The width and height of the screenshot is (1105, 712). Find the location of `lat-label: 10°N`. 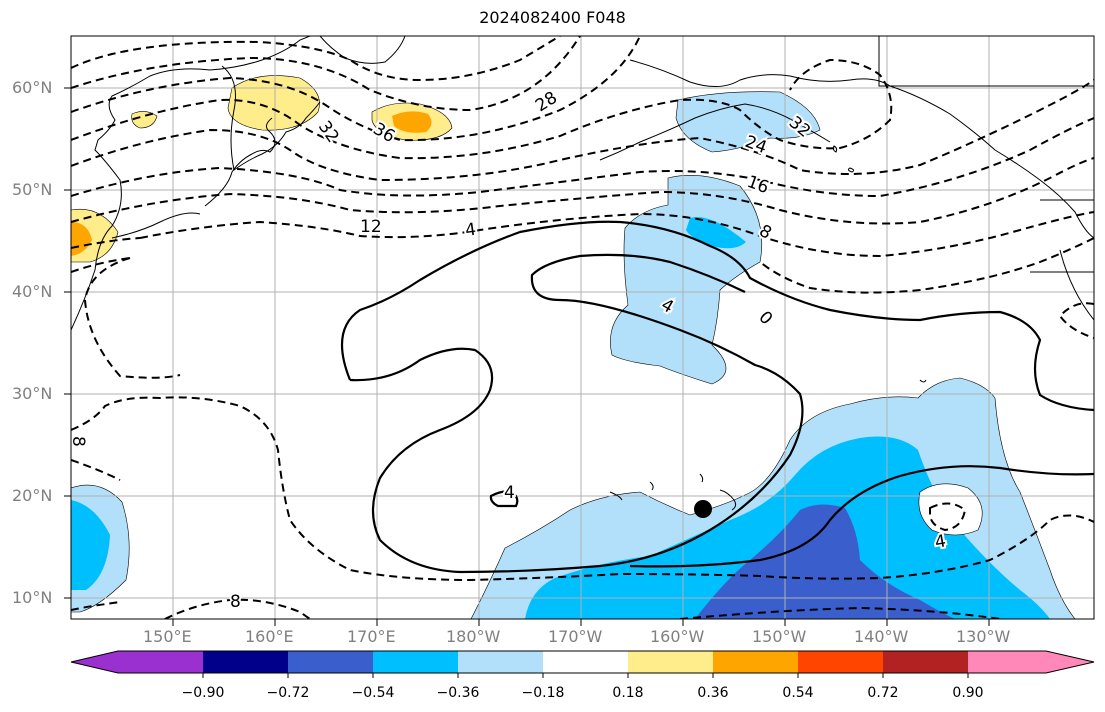

lat-label: 10°N is located at coordinates (32, 597).